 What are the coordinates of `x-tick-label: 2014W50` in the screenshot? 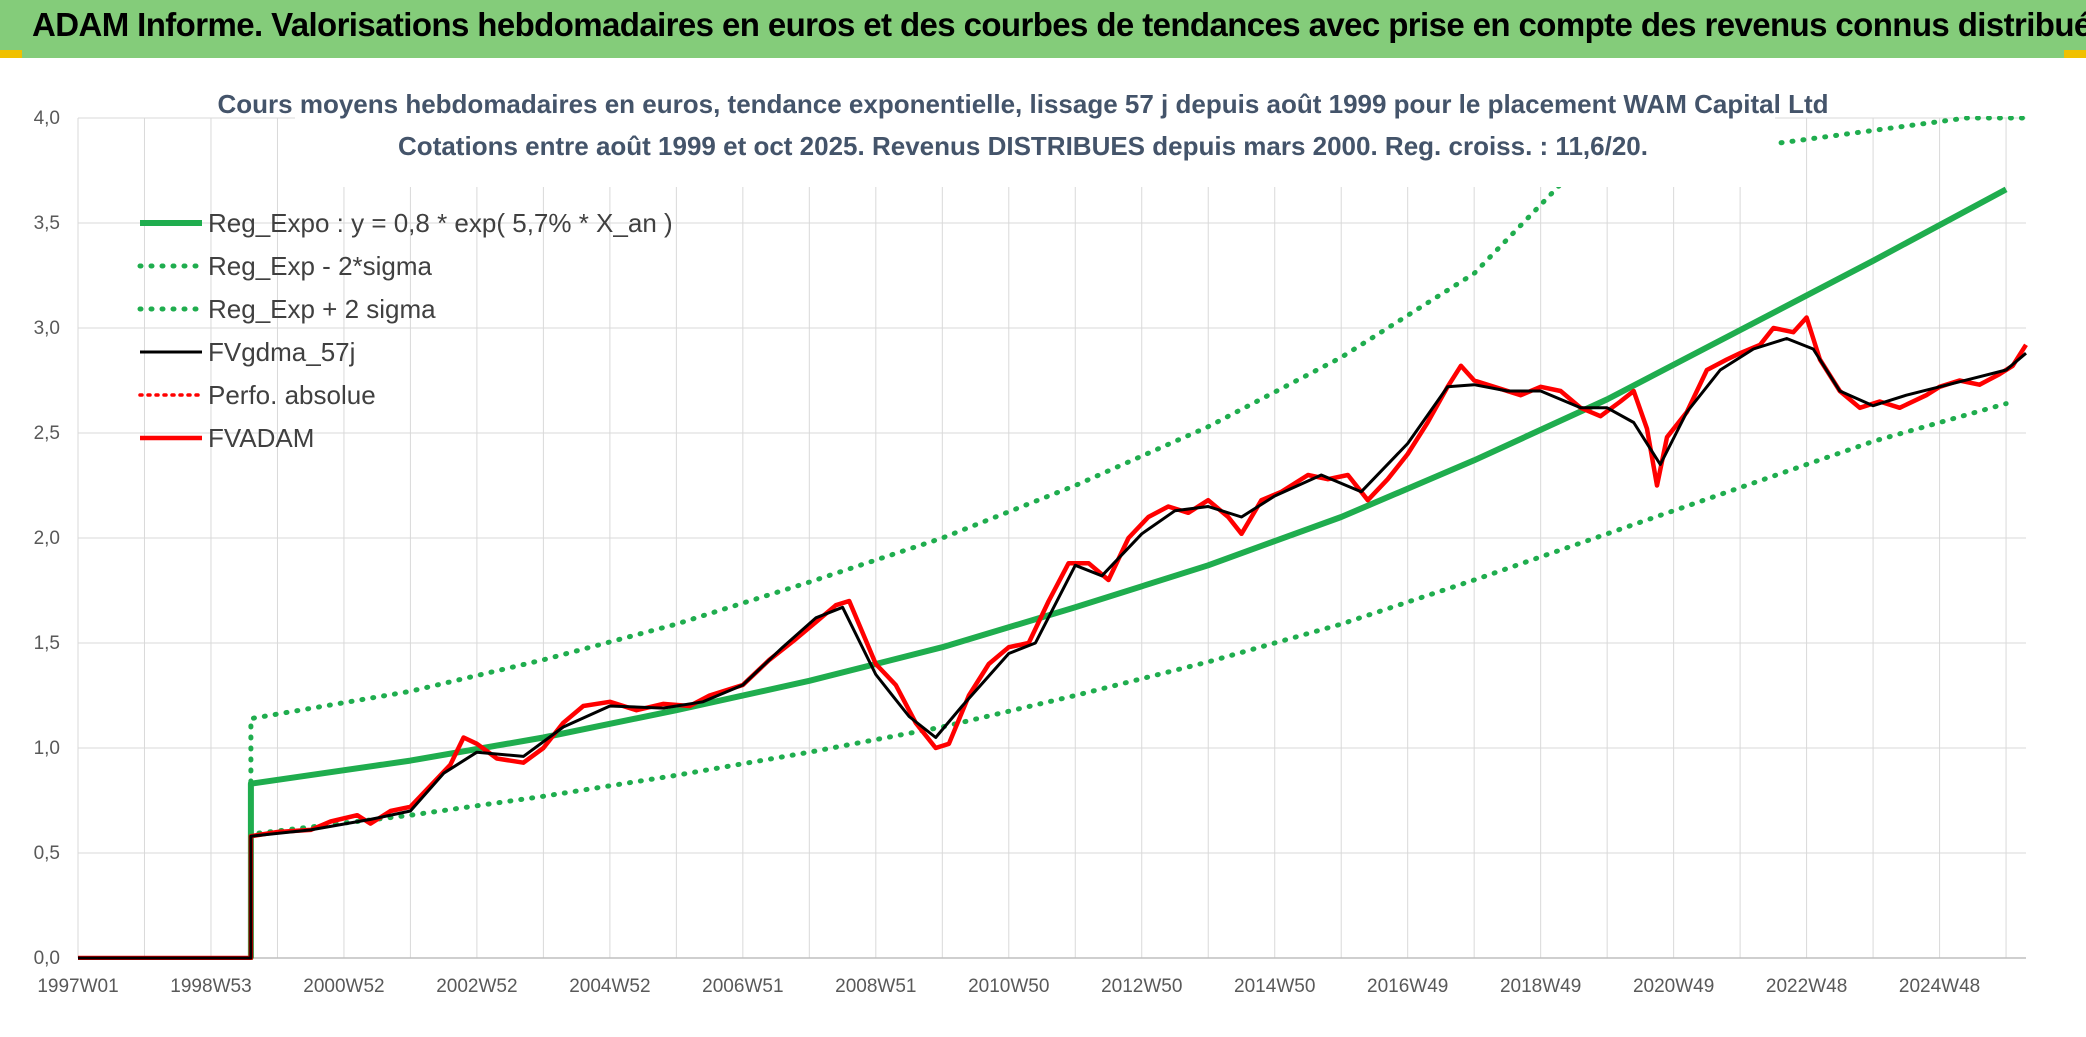 It's located at (1274, 986).